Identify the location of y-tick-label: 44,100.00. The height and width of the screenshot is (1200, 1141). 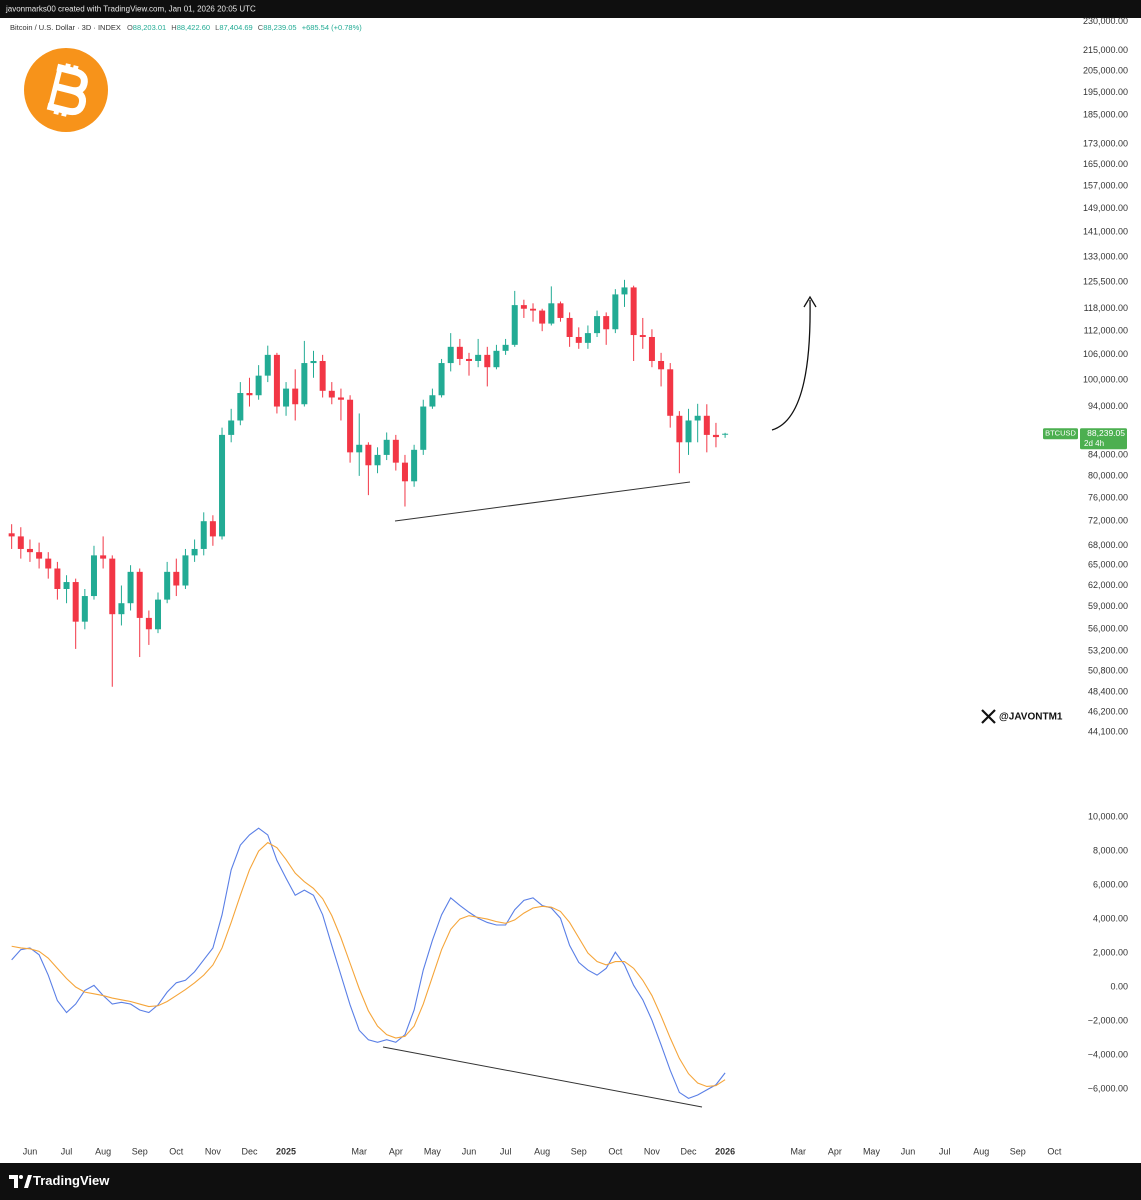
(1108, 731).